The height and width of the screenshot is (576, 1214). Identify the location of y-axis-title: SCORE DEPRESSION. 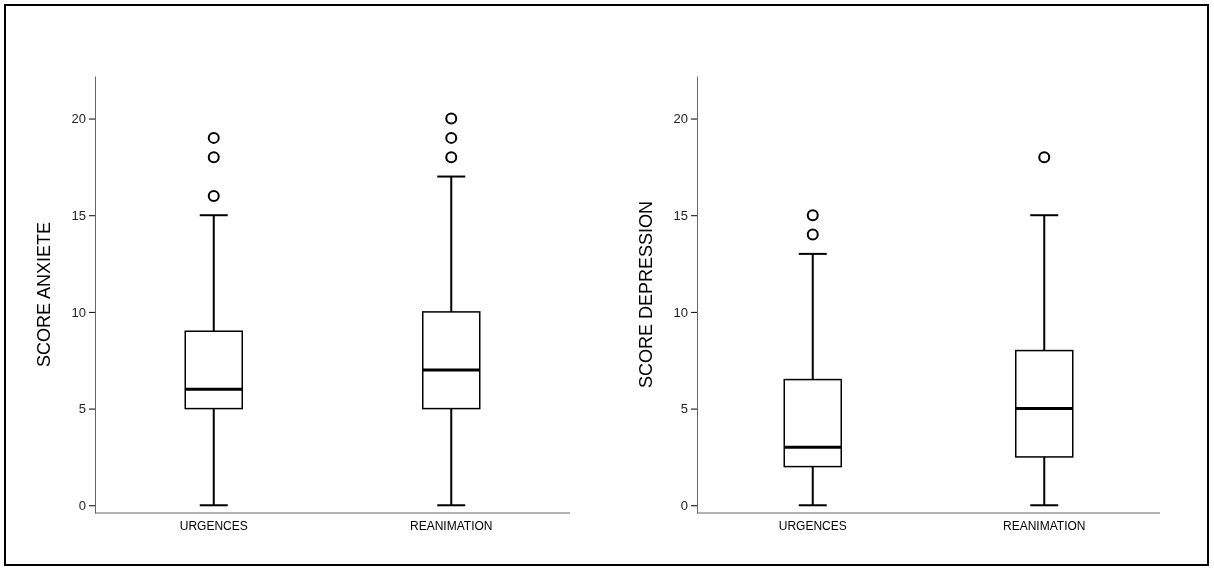
(646, 294).